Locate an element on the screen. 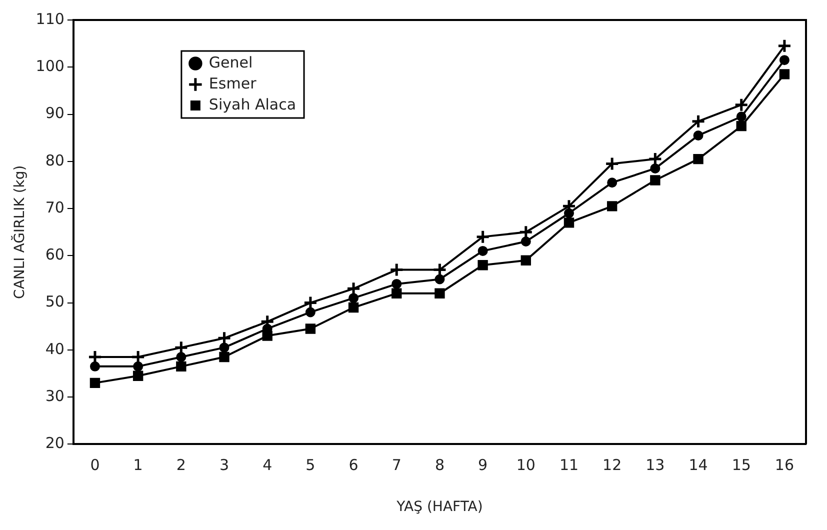 The image size is (827, 530). x-tick-label: 3 is located at coordinates (224, 465).